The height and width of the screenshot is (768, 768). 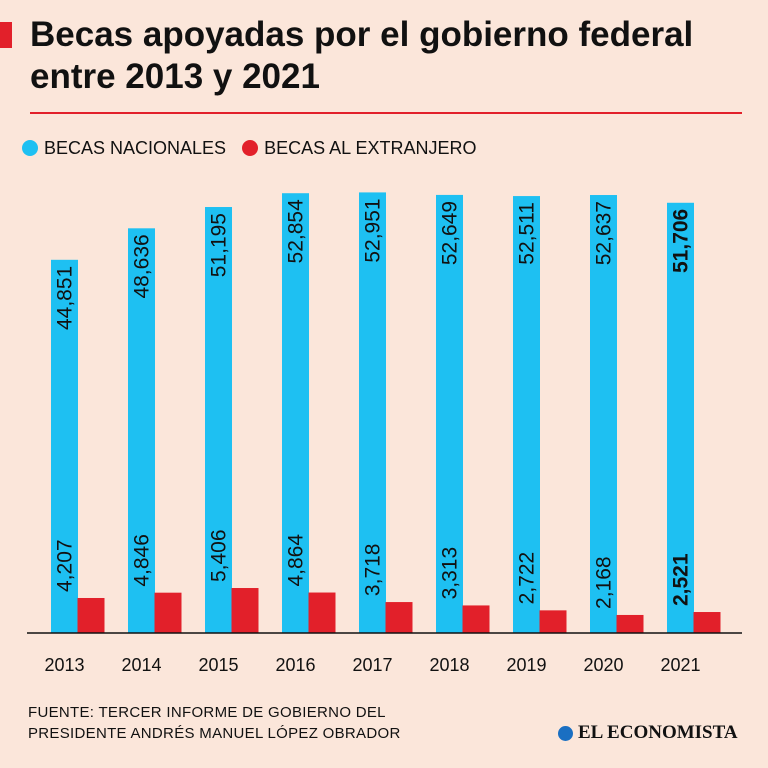 I want to click on el-economista-logo-icon, so click(x=565, y=733).